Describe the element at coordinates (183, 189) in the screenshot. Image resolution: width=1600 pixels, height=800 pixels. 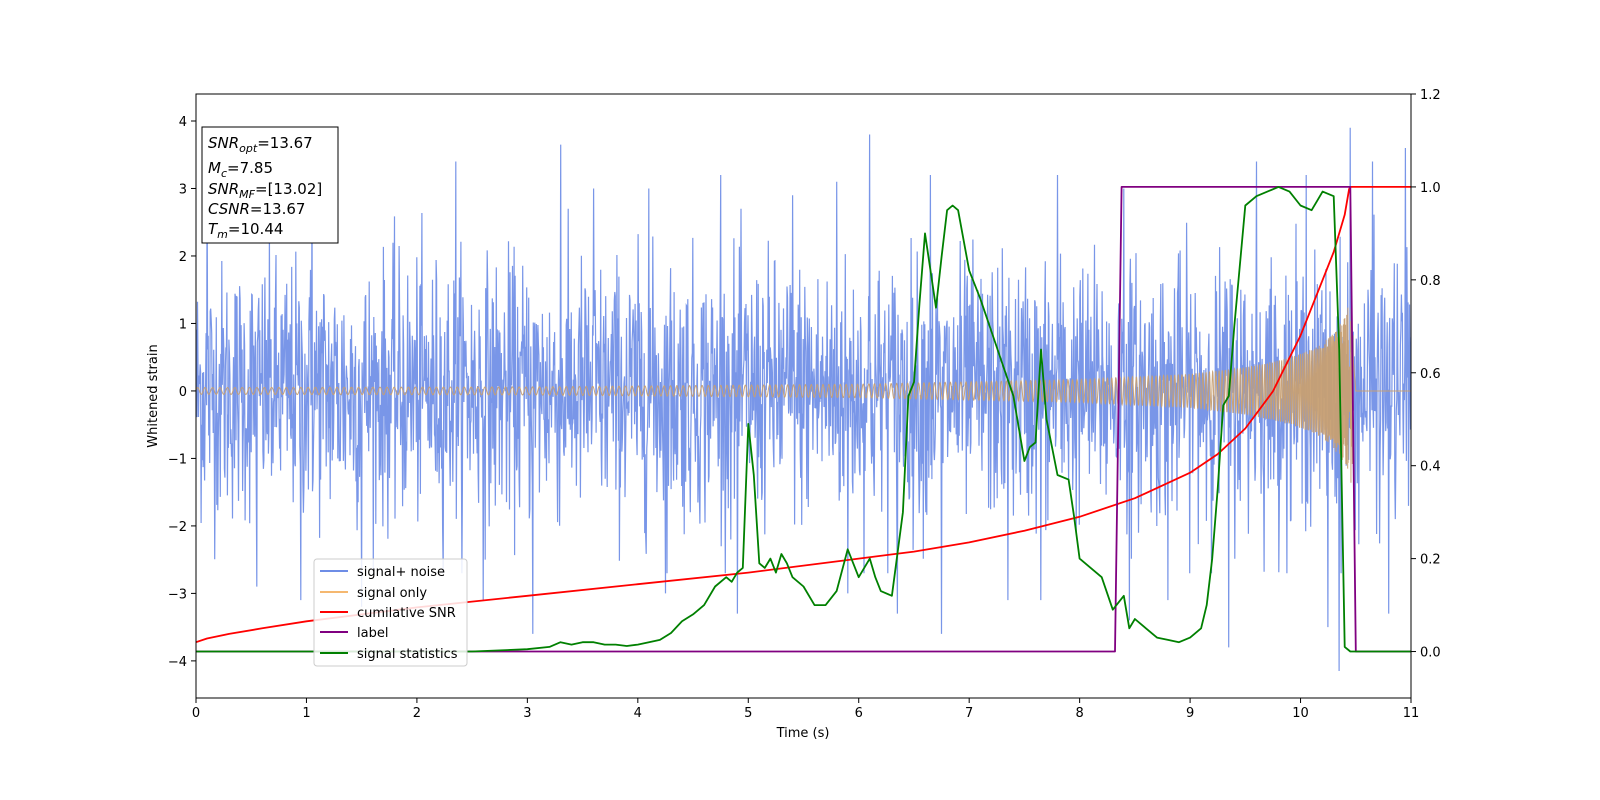
I see `y-left-tick-label: 3` at that location.